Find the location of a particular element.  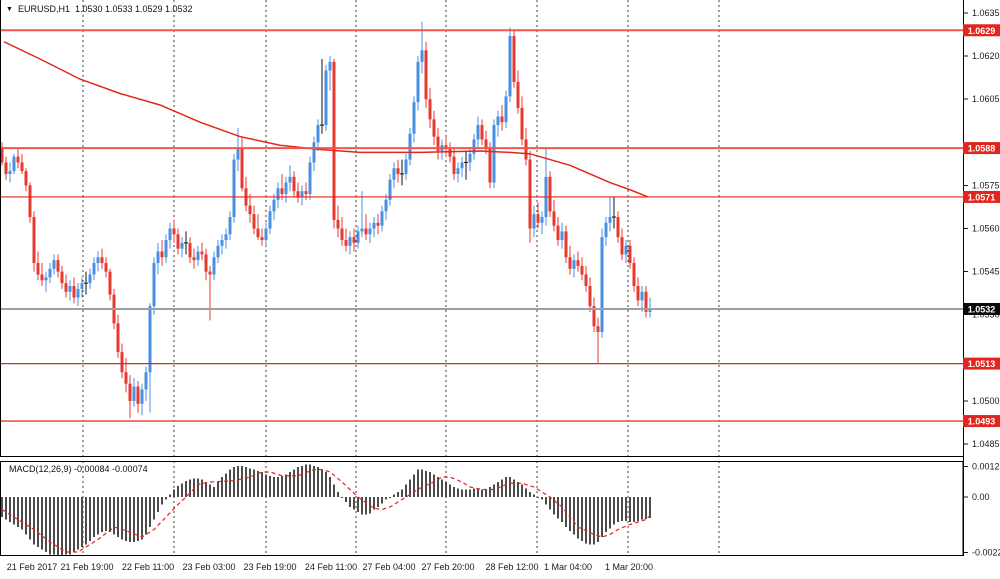

current-price-badge: 1.0532 is located at coordinates (981, 309).